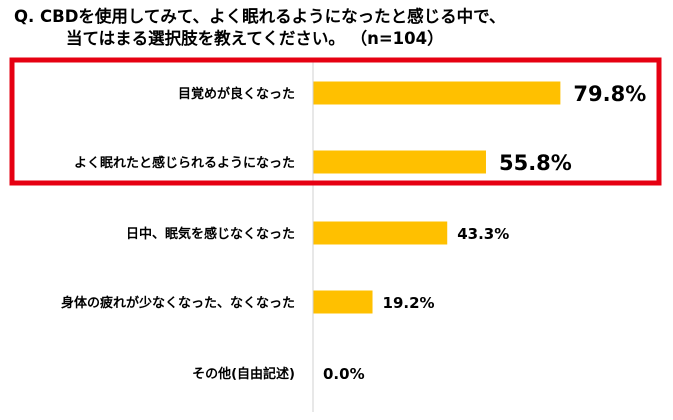  I want to click on value-label: 19.2%, so click(409, 303).